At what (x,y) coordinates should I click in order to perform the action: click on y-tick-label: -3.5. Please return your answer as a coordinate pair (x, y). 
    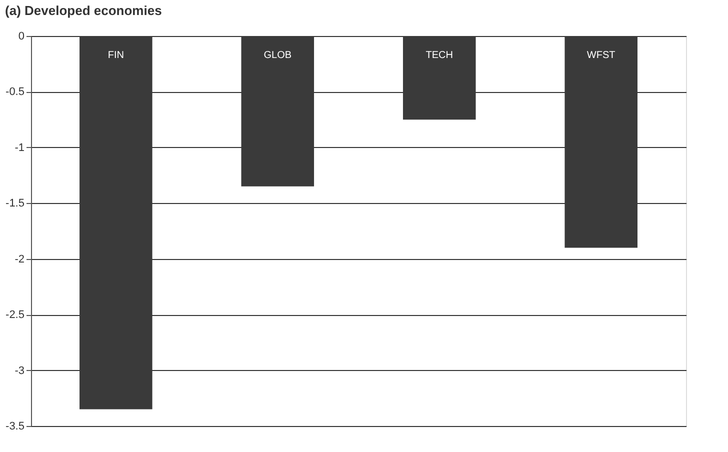
    Looking at the image, I should click on (15, 426).